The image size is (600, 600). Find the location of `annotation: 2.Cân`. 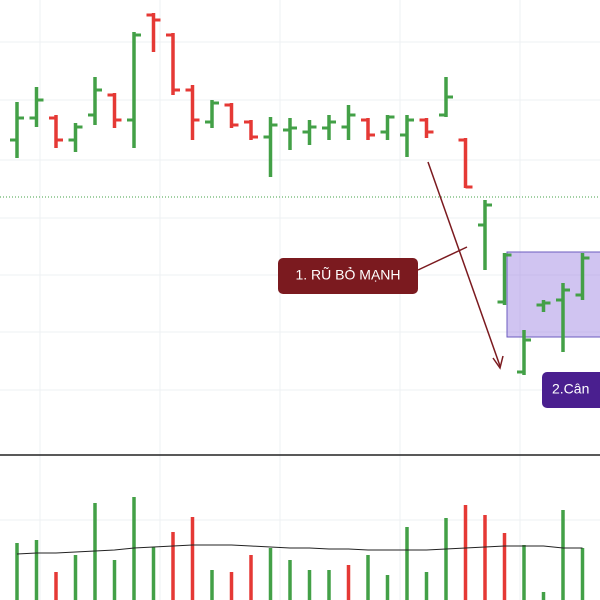

annotation: 2.Cân is located at coordinates (570, 389).